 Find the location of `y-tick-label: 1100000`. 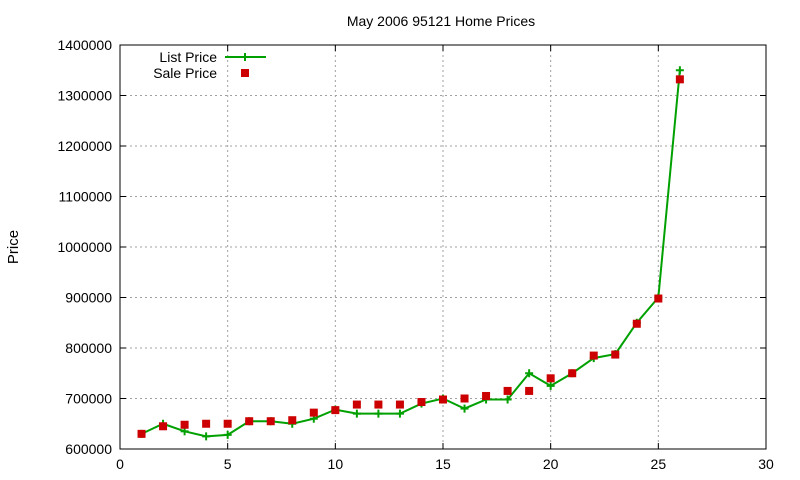

y-tick-label: 1100000 is located at coordinates (86, 197).